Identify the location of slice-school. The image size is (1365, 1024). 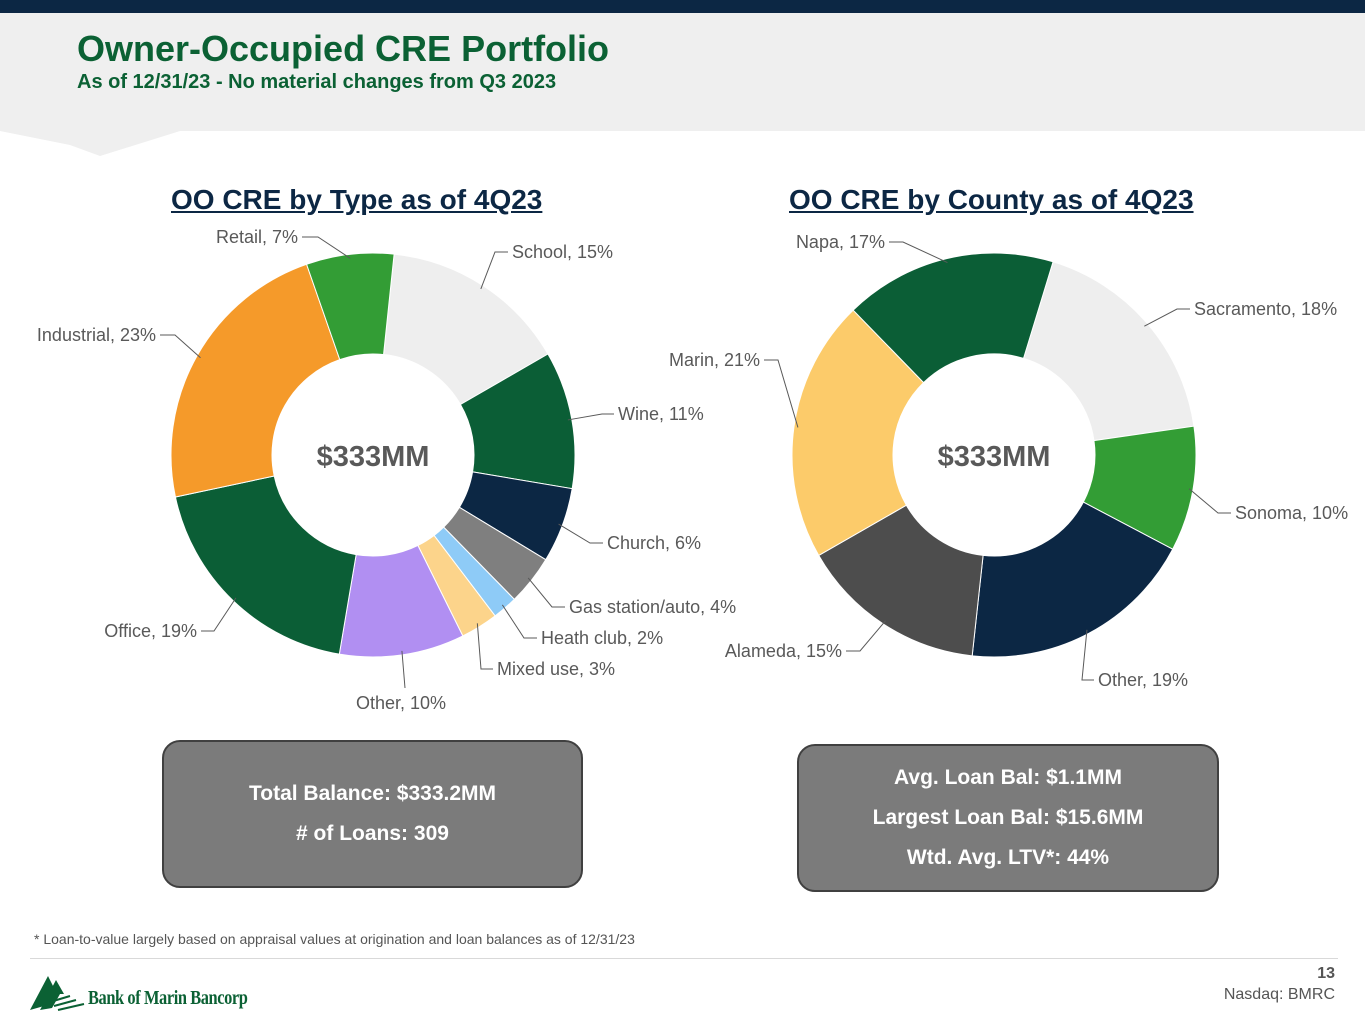
(466, 329).